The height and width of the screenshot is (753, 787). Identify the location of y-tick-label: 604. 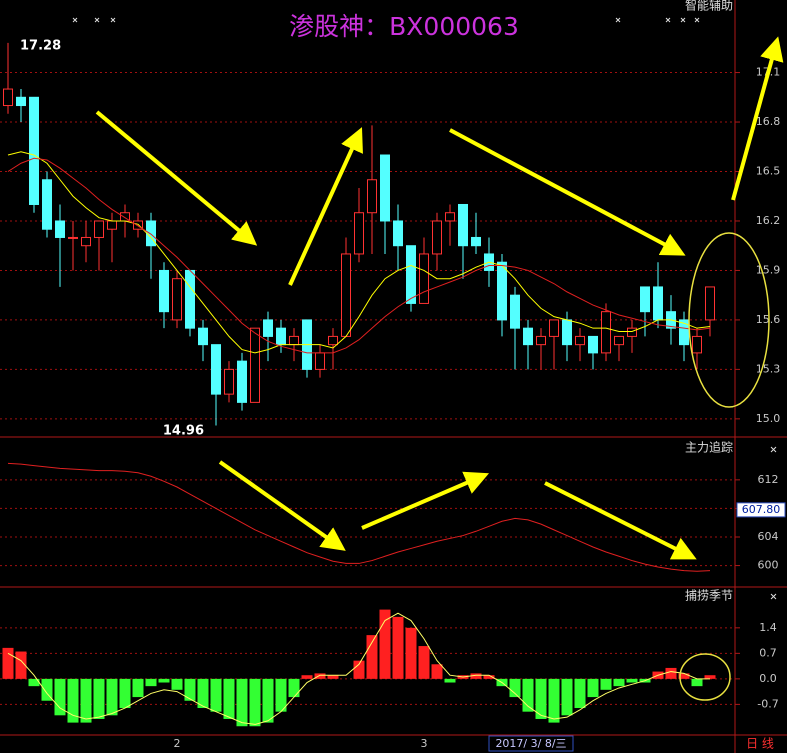
(768, 536).